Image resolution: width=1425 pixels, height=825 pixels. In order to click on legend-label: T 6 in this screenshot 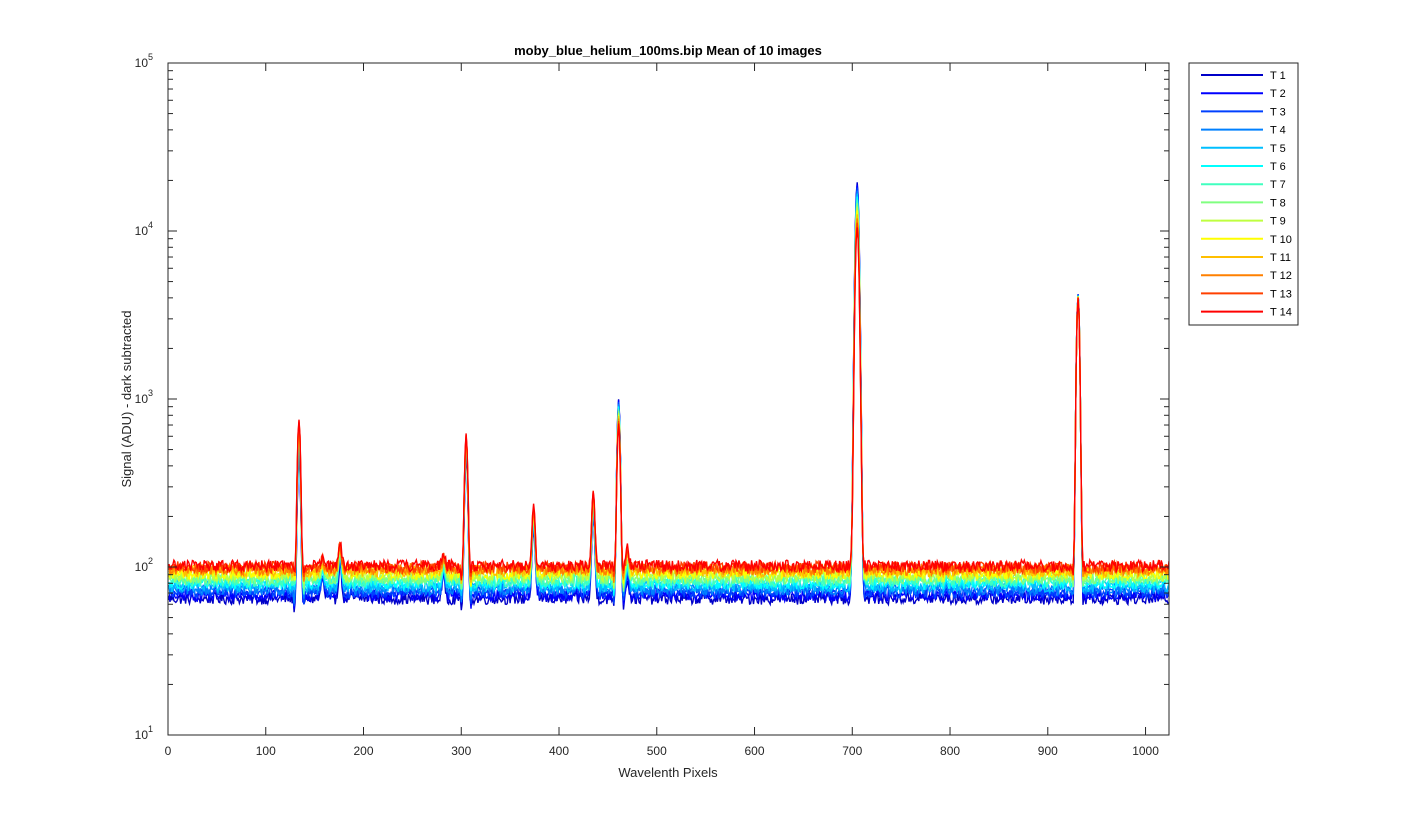, I will do `click(1278, 167)`.